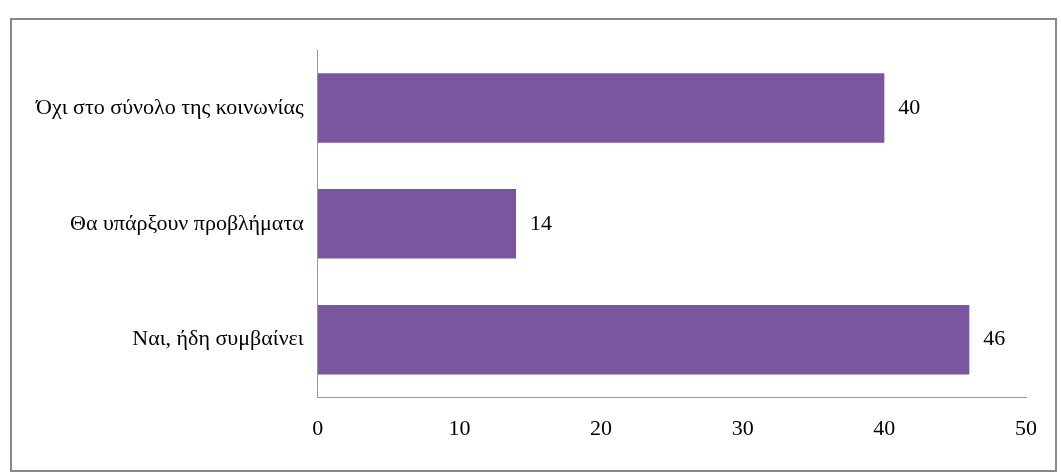  Describe the element at coordinates (459, 427) in the screenshot. I see `x-tick-label: 10` at that location.